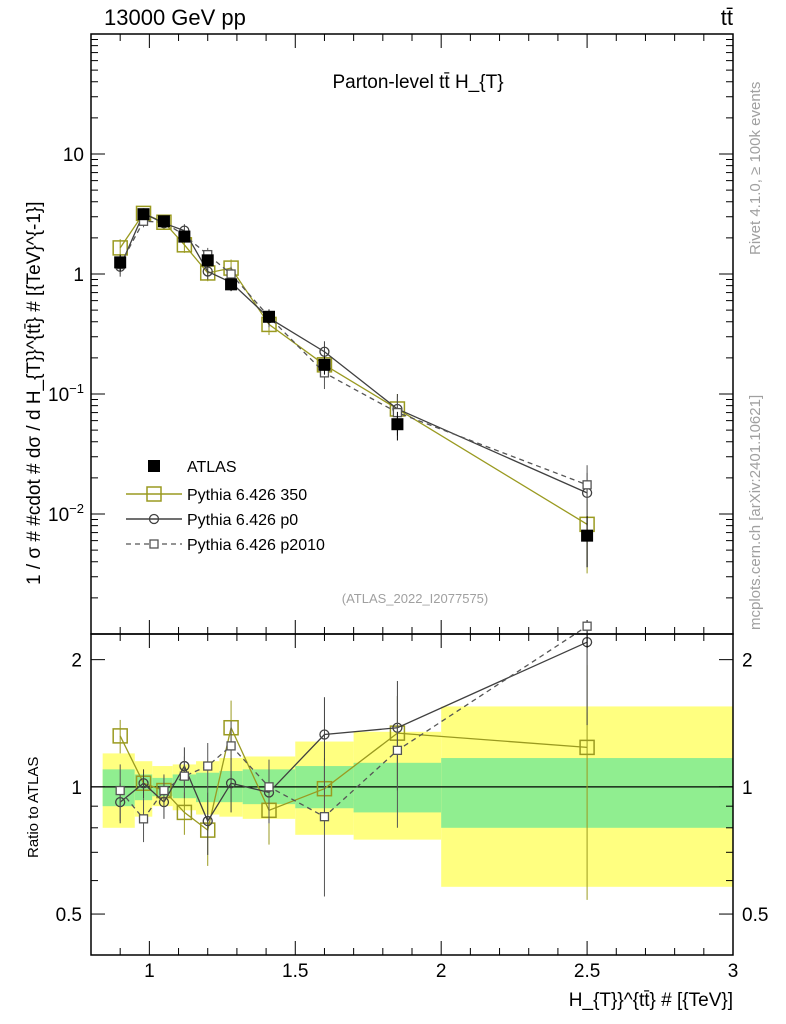 The height and width of the screenshot is (1024, 786). I want to click on main-y-tick-label: 10⁻², so click(66, 513).